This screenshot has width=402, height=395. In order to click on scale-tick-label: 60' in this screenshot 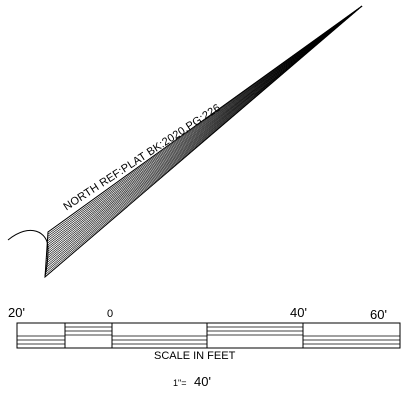, I will do `click(378, 314)`.